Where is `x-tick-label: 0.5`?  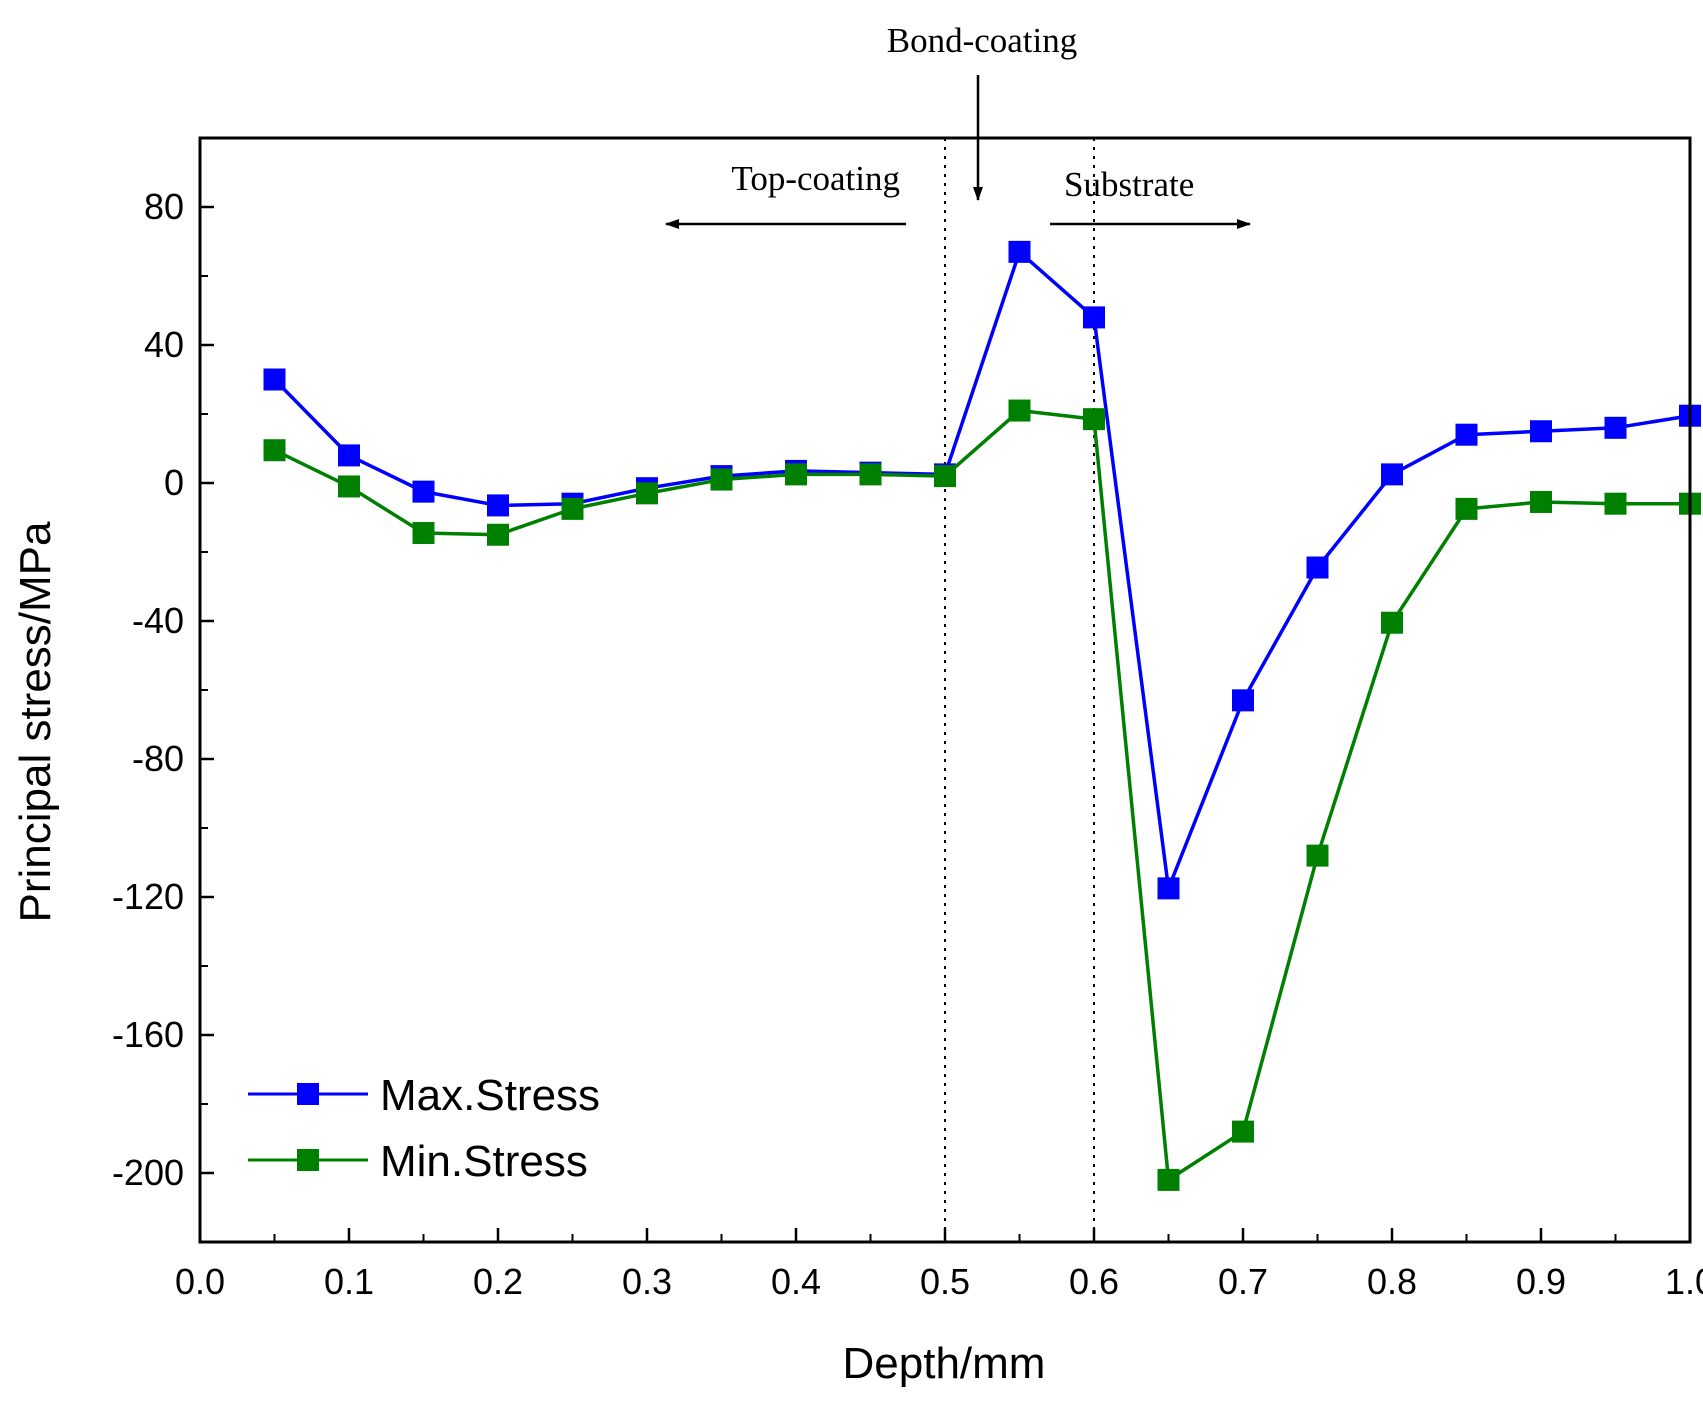 x-tick-label: 0.5 is located at coordinates (945, 1281).